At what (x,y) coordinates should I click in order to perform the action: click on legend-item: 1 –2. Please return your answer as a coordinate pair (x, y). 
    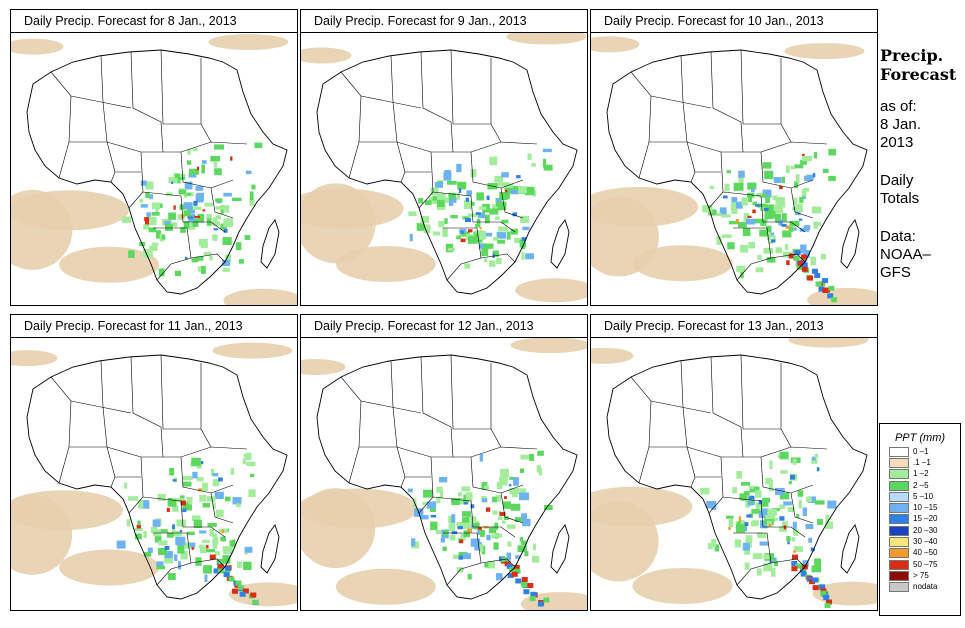
    Looking at the image, I should click on (920, 474).